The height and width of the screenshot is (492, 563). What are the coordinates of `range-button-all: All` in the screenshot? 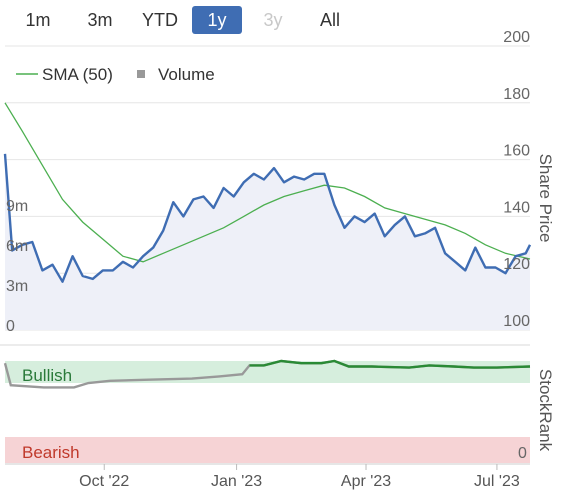 It's located at (329, 20).